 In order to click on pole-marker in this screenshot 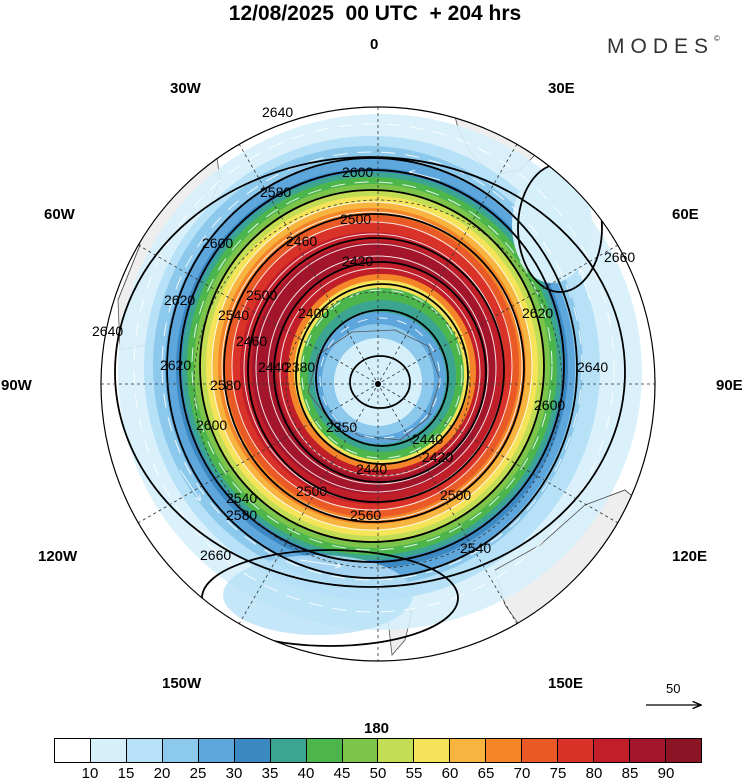, I will do `click(378, 384)`.